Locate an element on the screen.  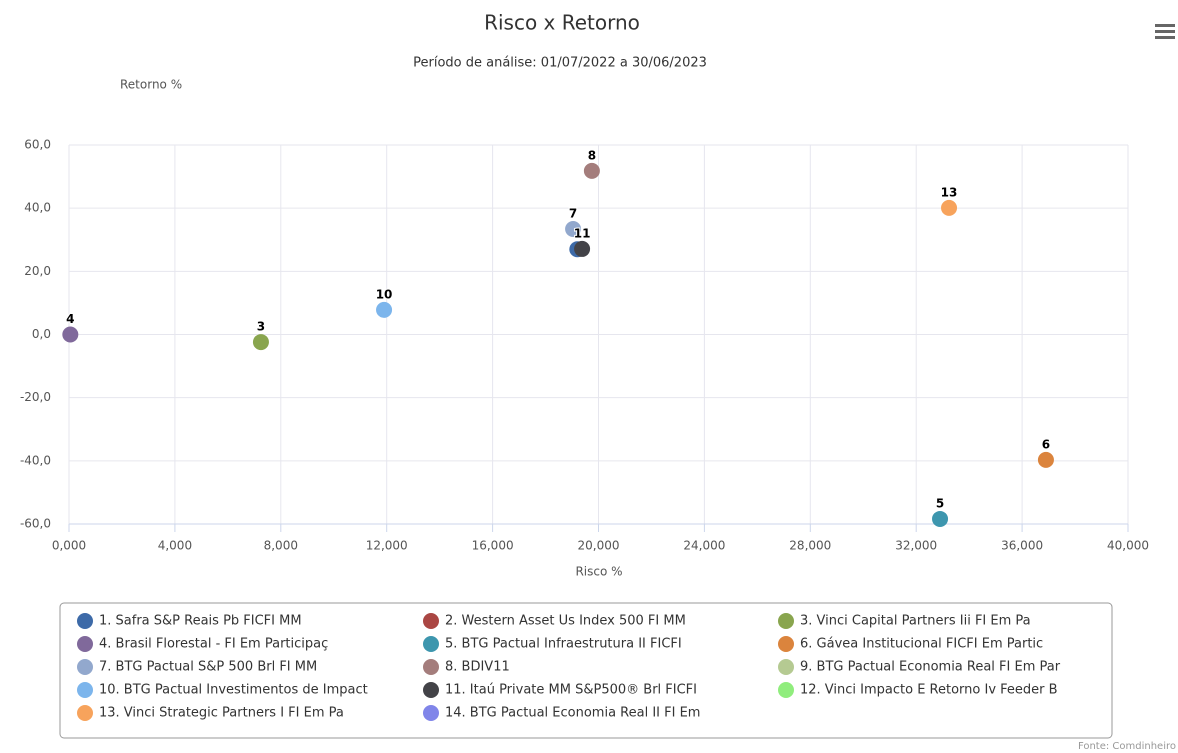
legend-label: 9. BTG Pactual Economia Real FI Em Par is located at coordinates (930, 667).